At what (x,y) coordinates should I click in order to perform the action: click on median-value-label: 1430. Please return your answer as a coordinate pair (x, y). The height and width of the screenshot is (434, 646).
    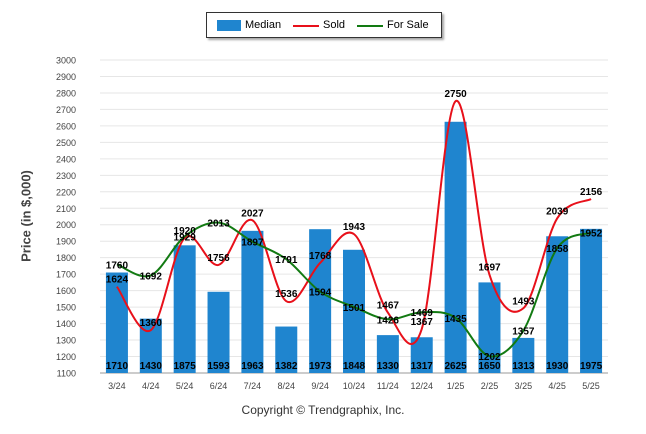
    Looking at the image, I should click on (151, 366).